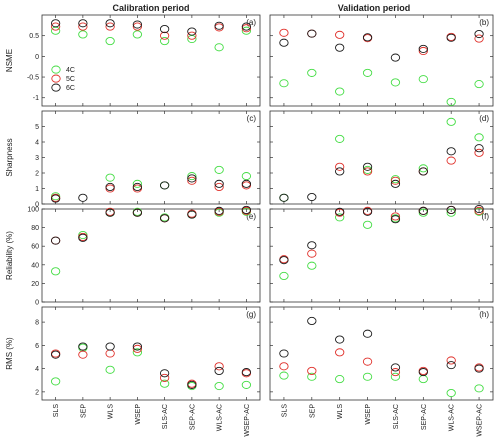 This screenshot has height=447, width=500. Describe the element at coordinates (56, 78) in the screenshot. I see `legend-marker-5c` at that location.